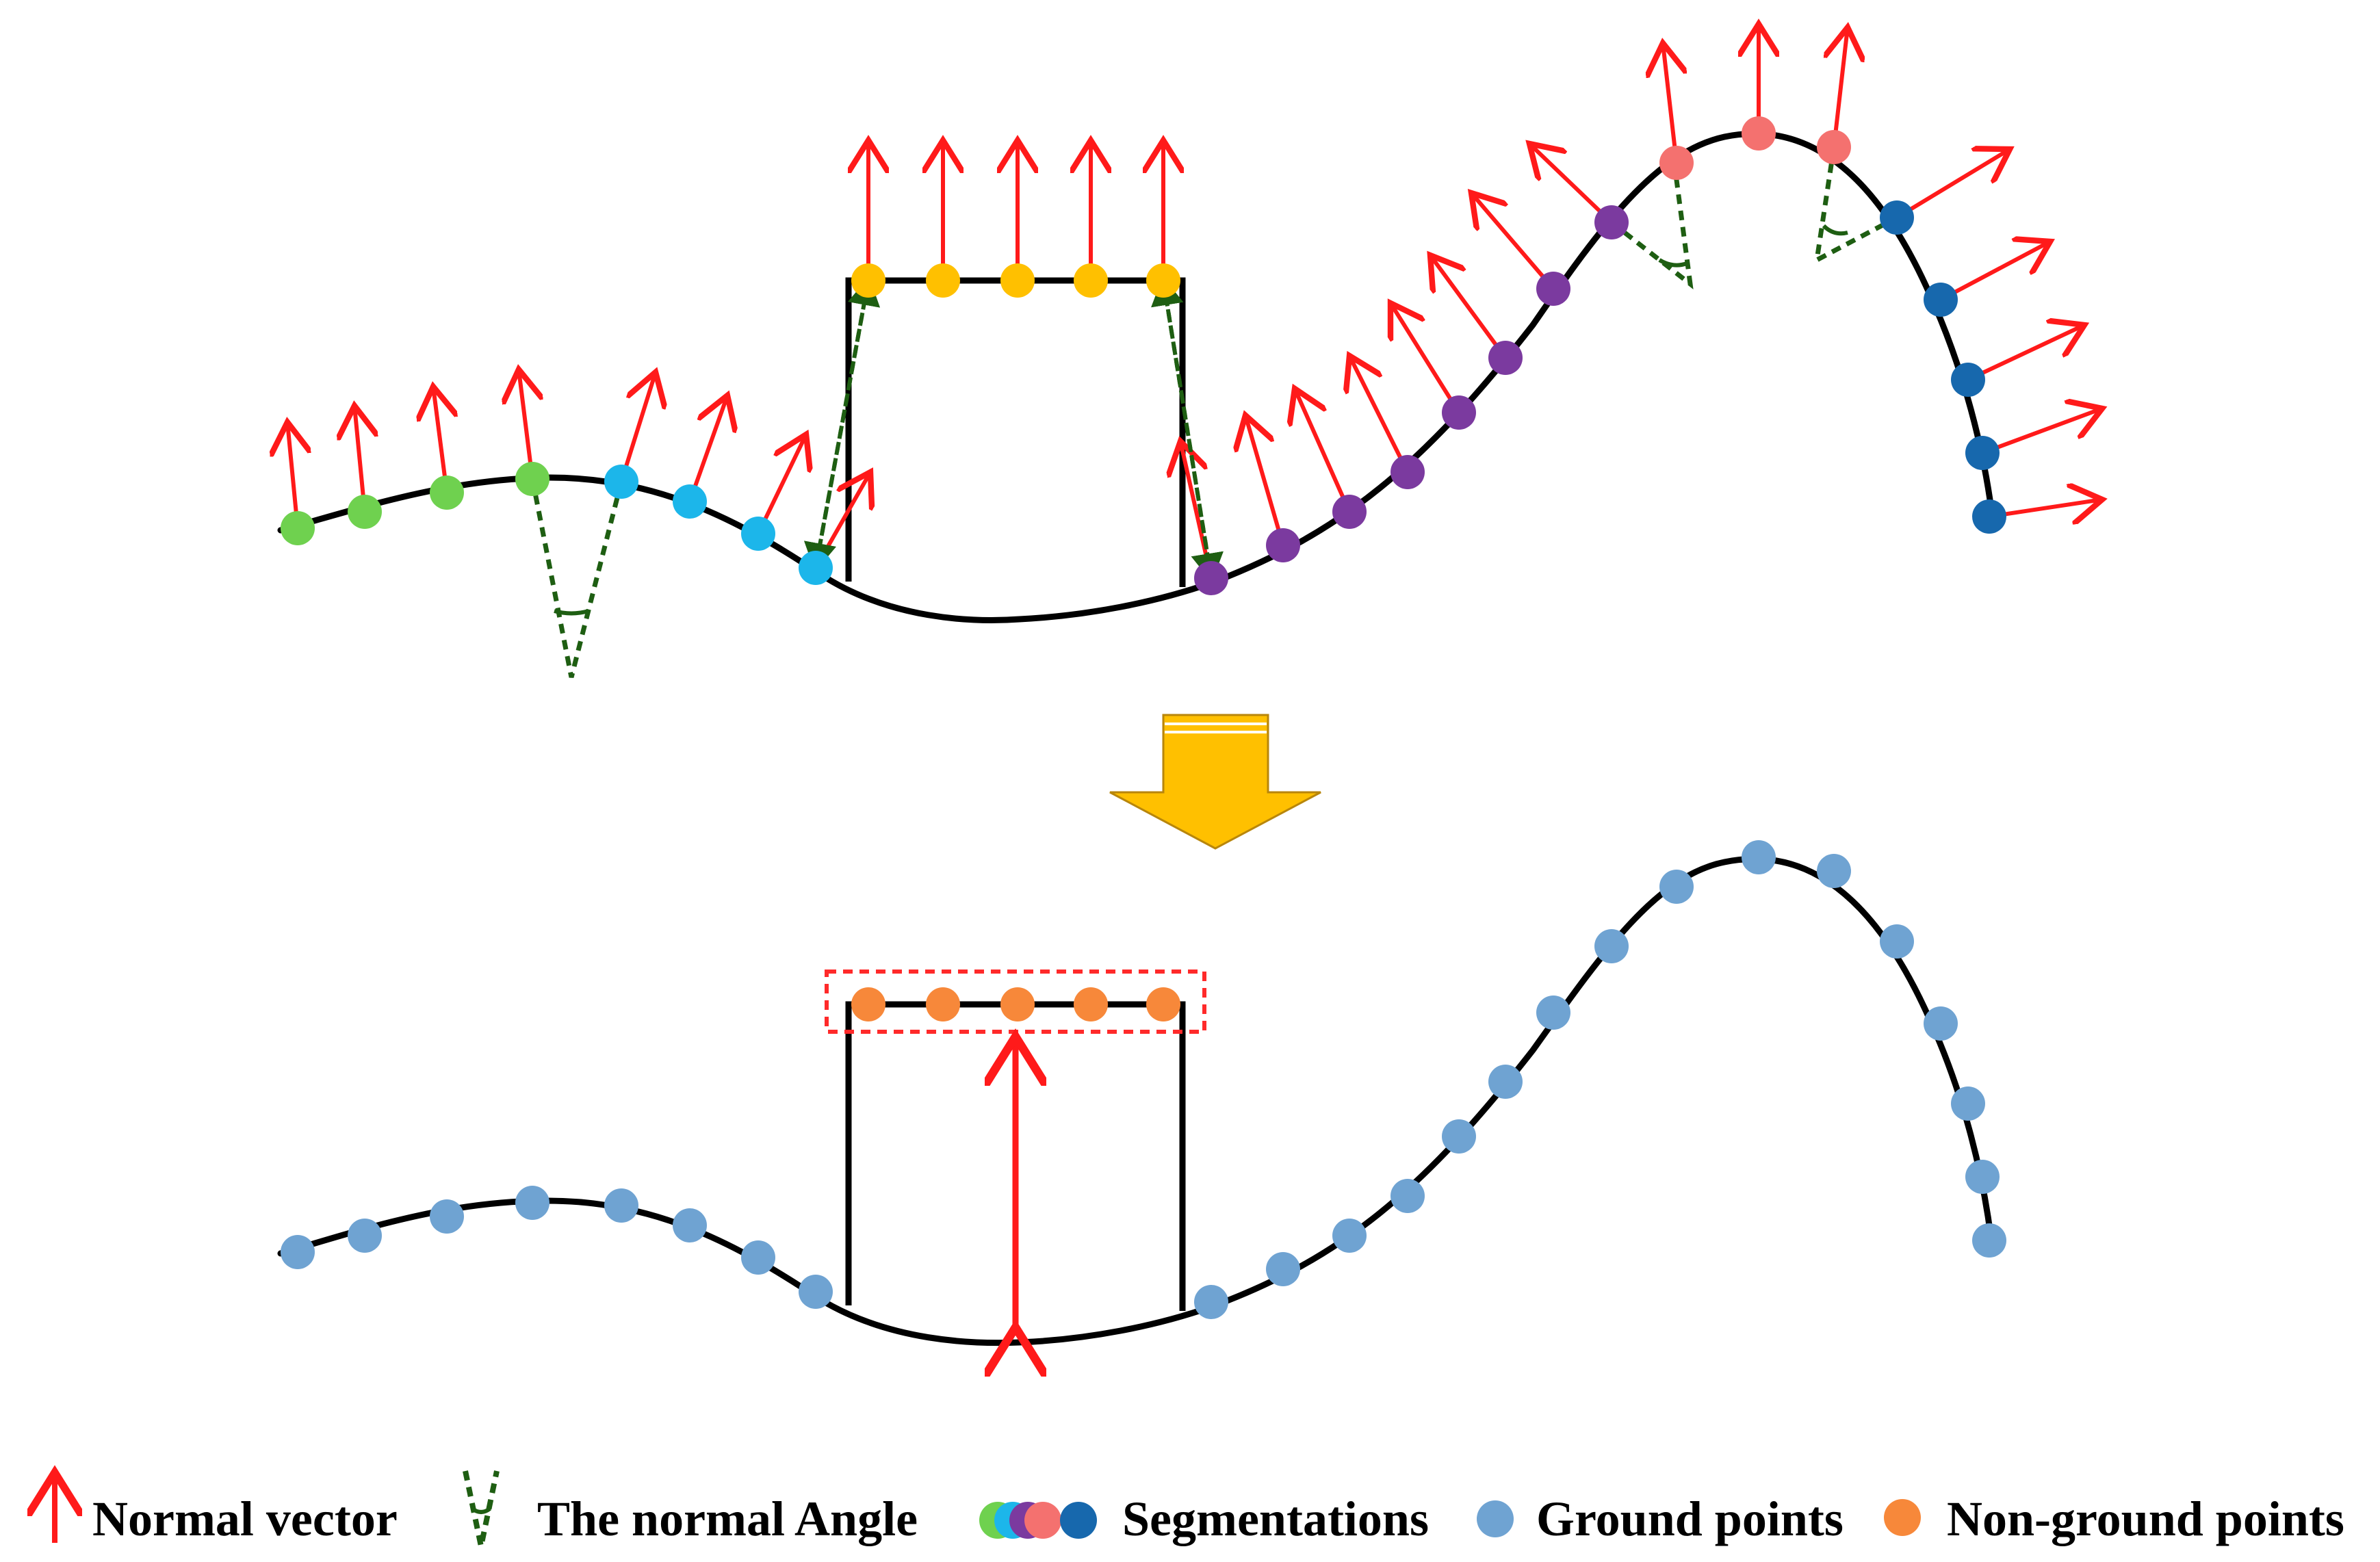  Describe the element at coordinates (1015, 432) in the screenshot. I see `top-building-outline` at that location.